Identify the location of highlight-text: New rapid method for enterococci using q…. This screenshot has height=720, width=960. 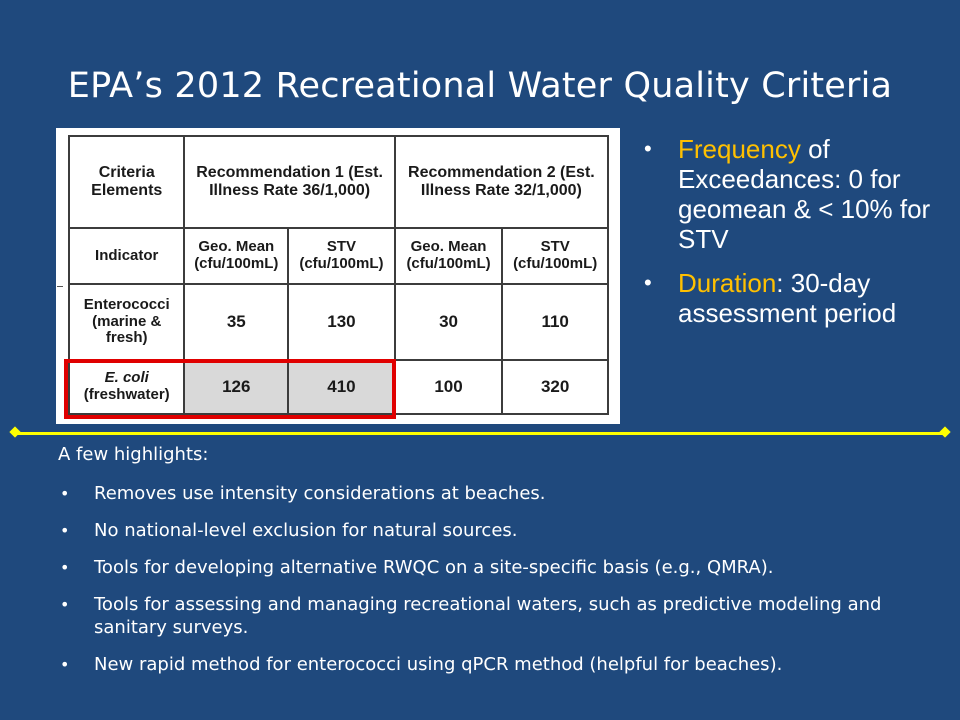
(438, 664).